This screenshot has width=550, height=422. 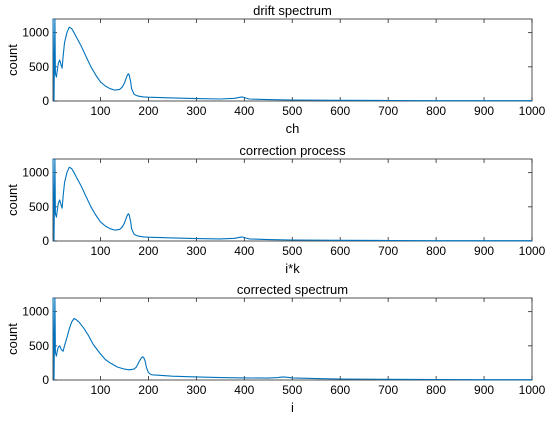 I want to click on panel-title: correction process, so click(x=292, y=150).